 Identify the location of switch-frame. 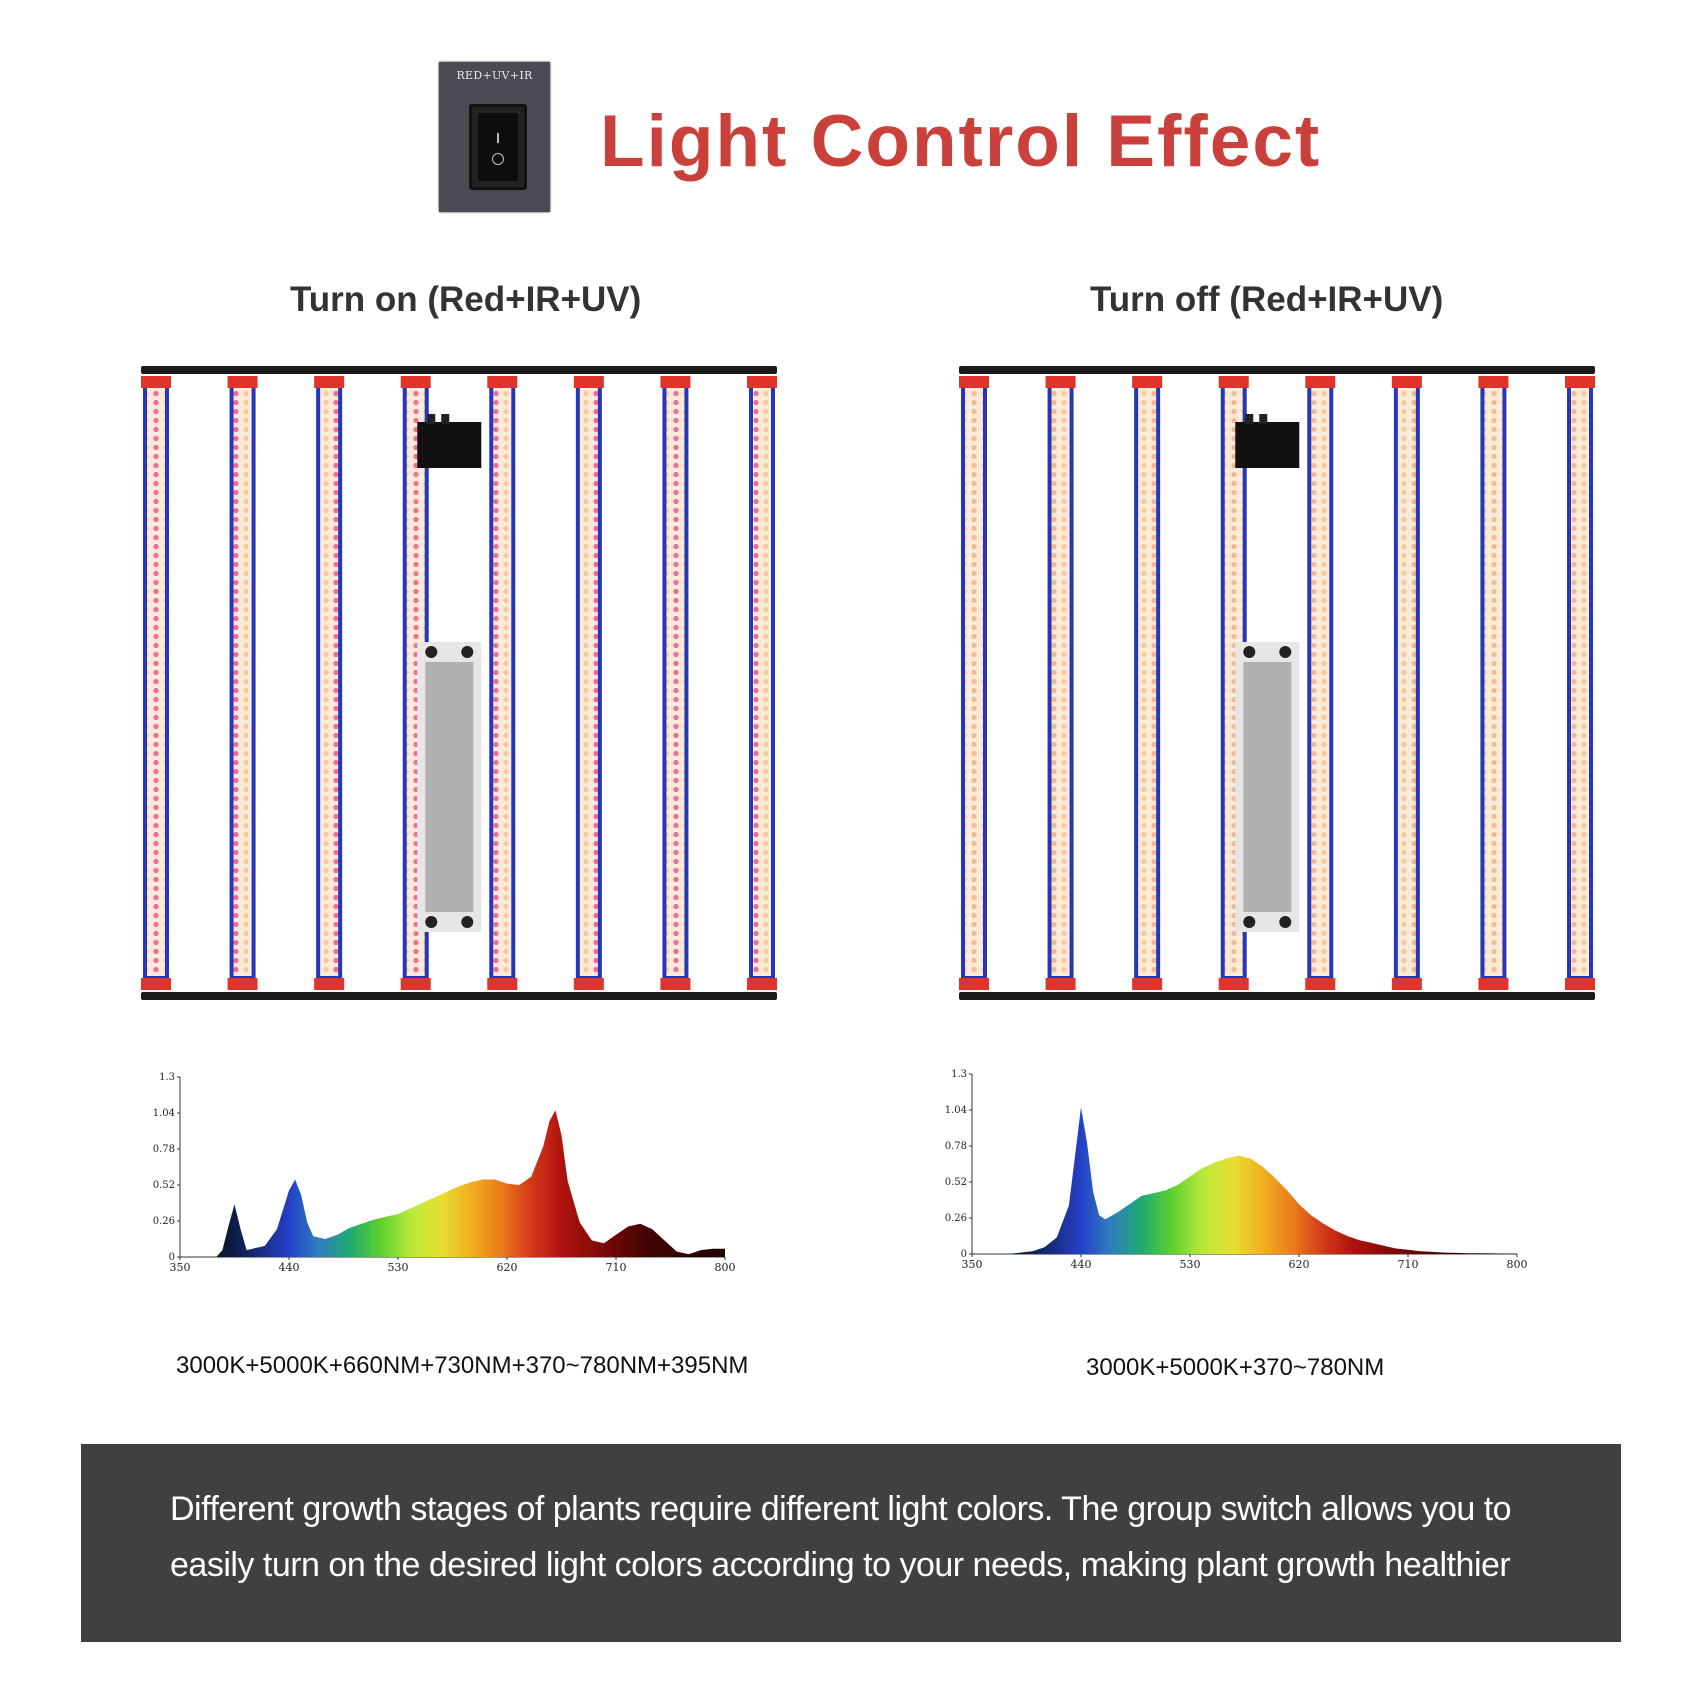
(498, 147).